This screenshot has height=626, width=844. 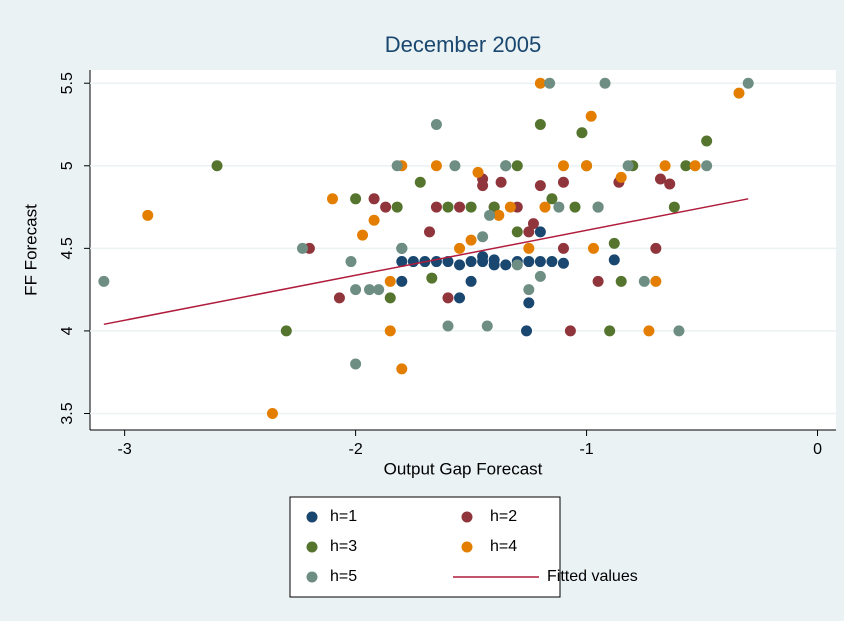 I want to click on x-axis-label: Output Gap Forecast, so click(x=463, y=468).